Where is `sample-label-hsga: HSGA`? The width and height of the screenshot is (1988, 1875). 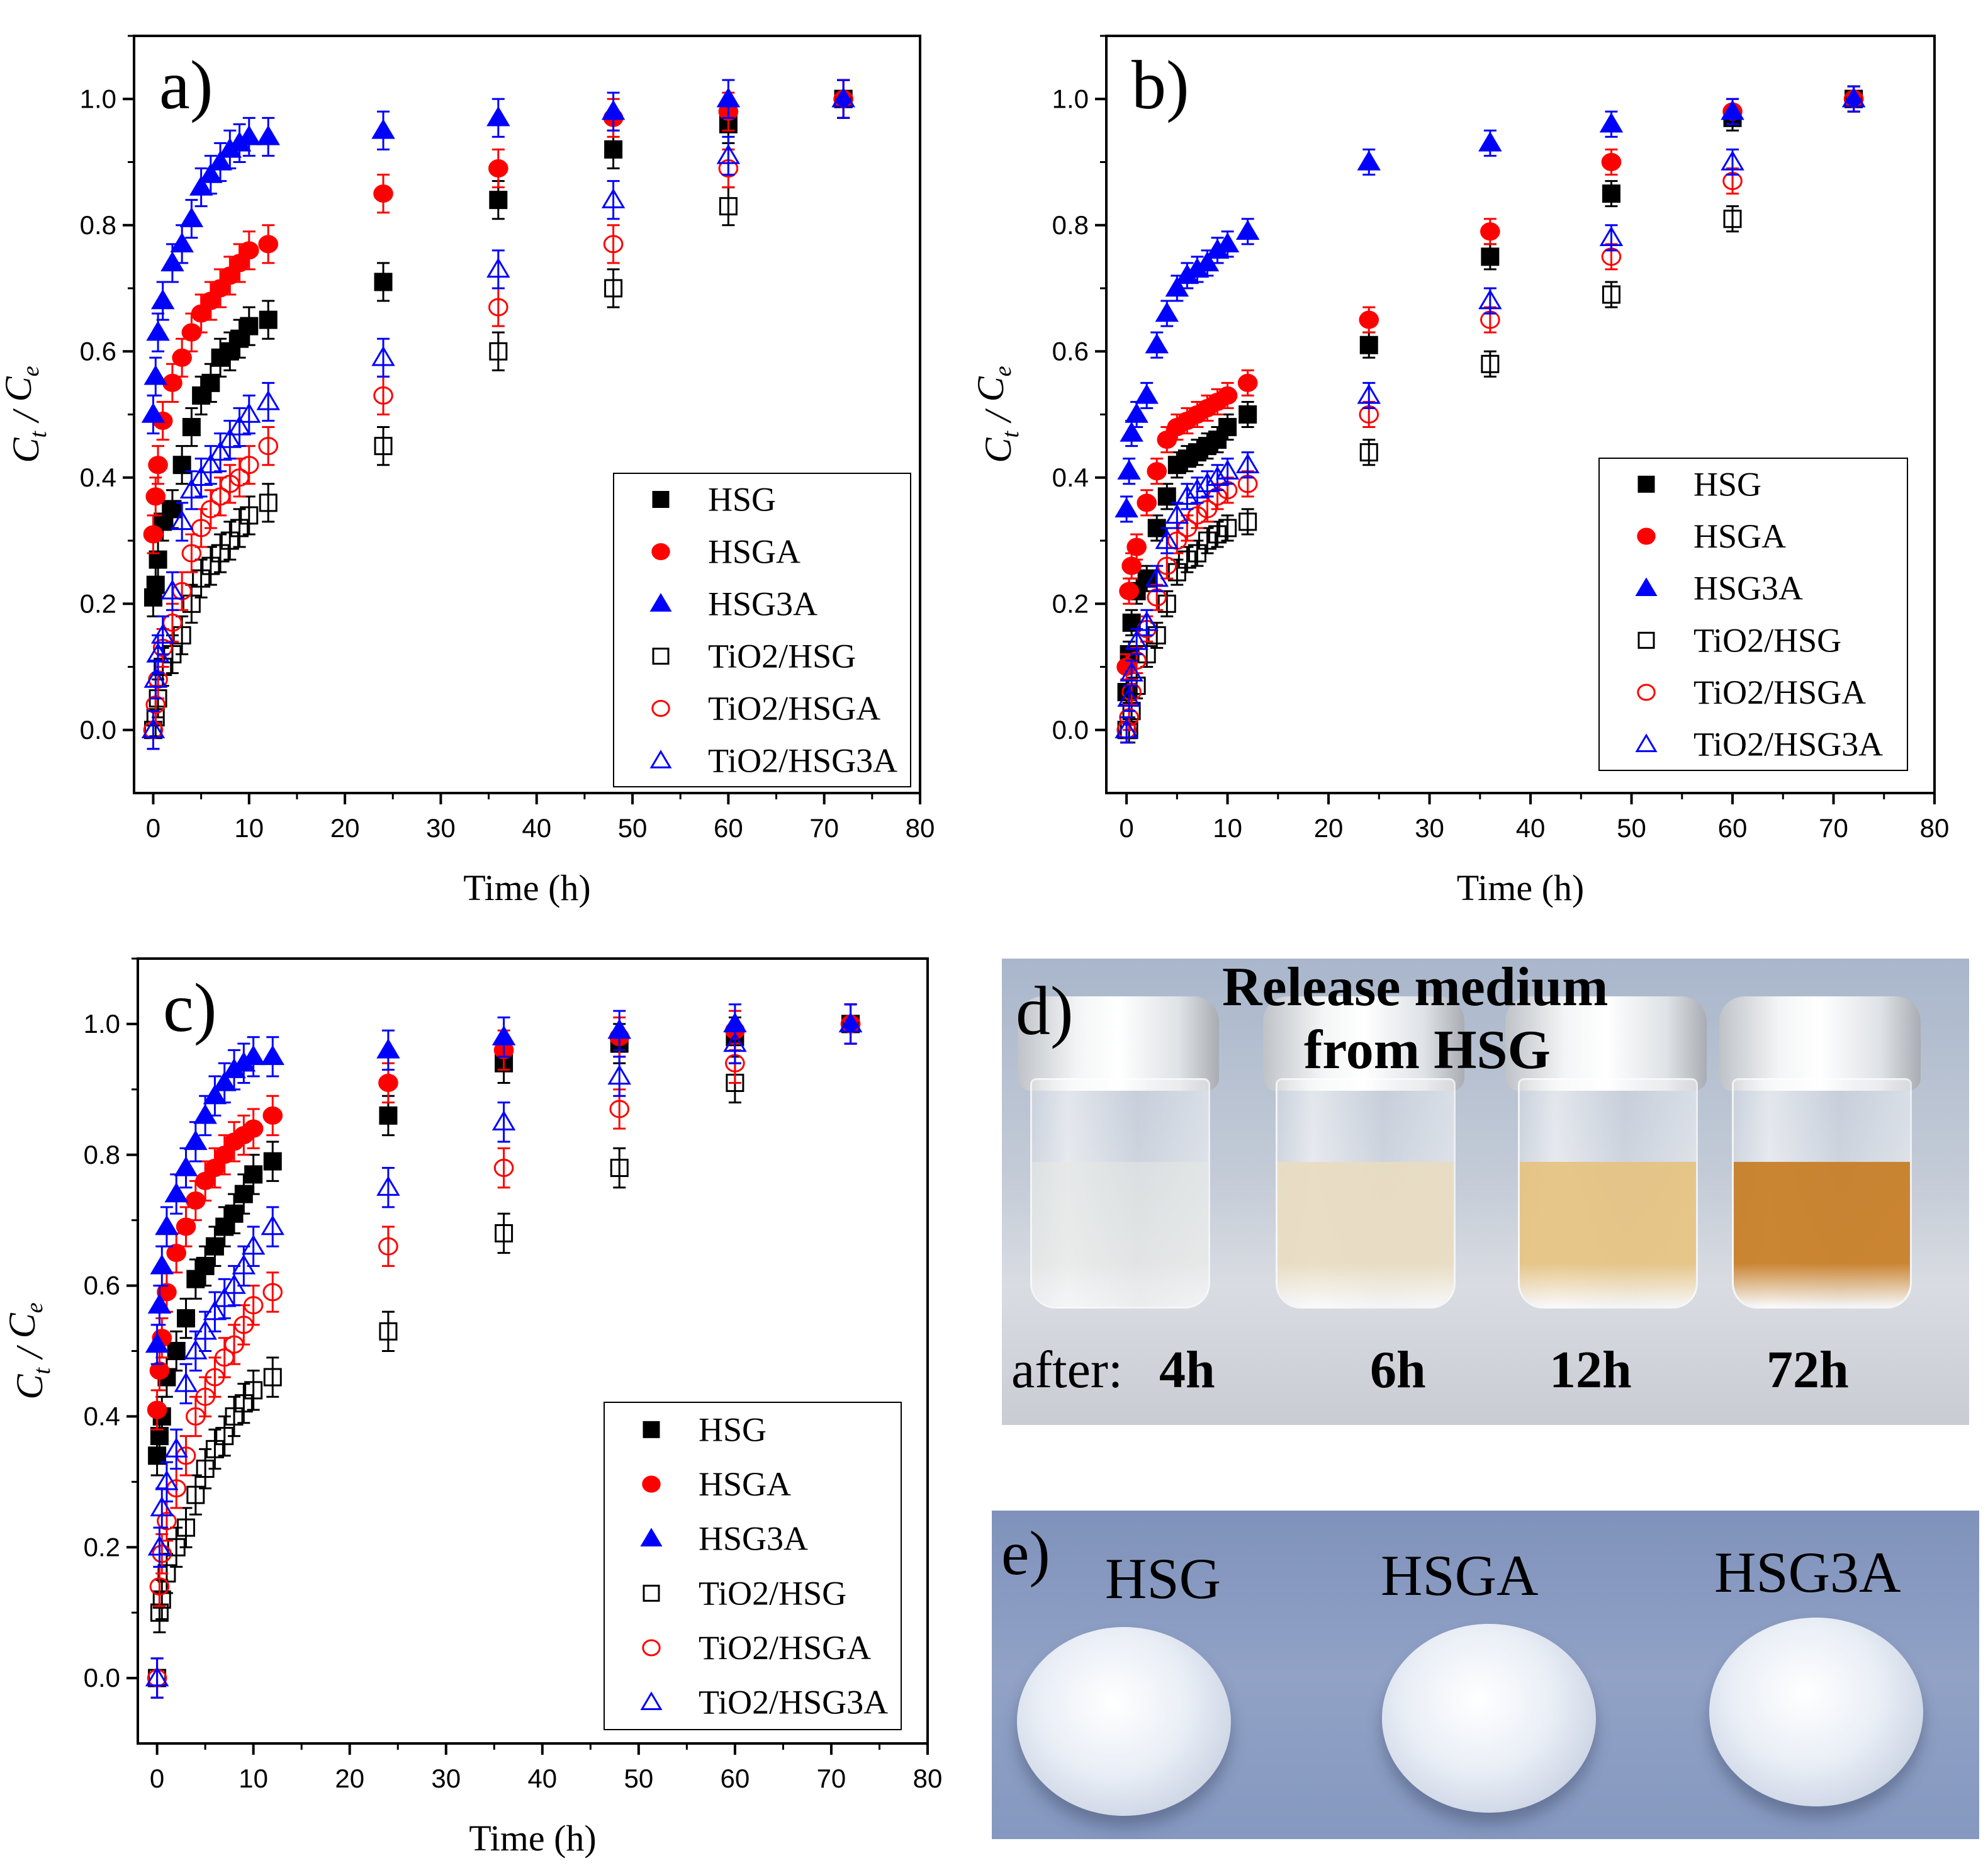
sample-label-hsga: HSGA is located at coordinates (1460, 1575).